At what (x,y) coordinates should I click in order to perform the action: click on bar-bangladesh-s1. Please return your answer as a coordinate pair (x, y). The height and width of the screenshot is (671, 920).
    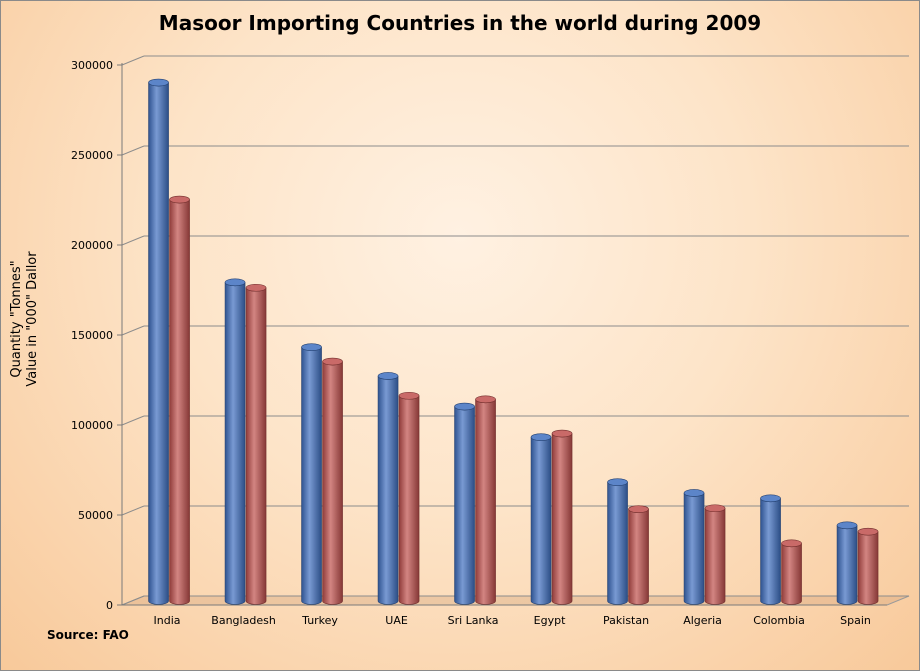
    Looking at the image, I should click on (235, 443).